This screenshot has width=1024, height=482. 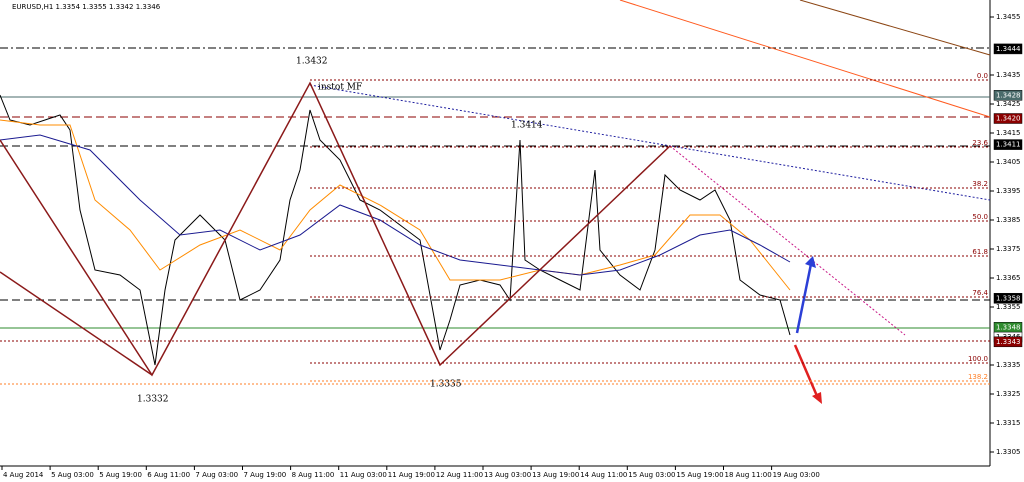 I want to click on time-label: 13 Aug 03:00, so click(x=507, y=475).